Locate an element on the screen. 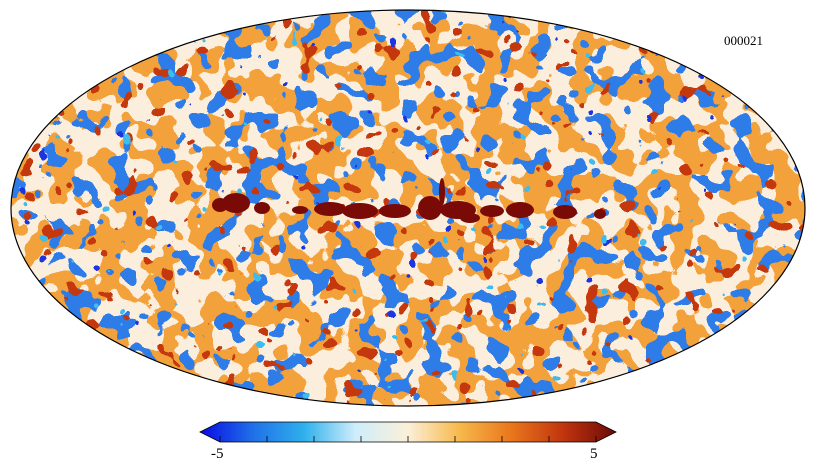 This screenshot has width=817, height=474. galactic-plane-band is located at coordinates (409, 200).